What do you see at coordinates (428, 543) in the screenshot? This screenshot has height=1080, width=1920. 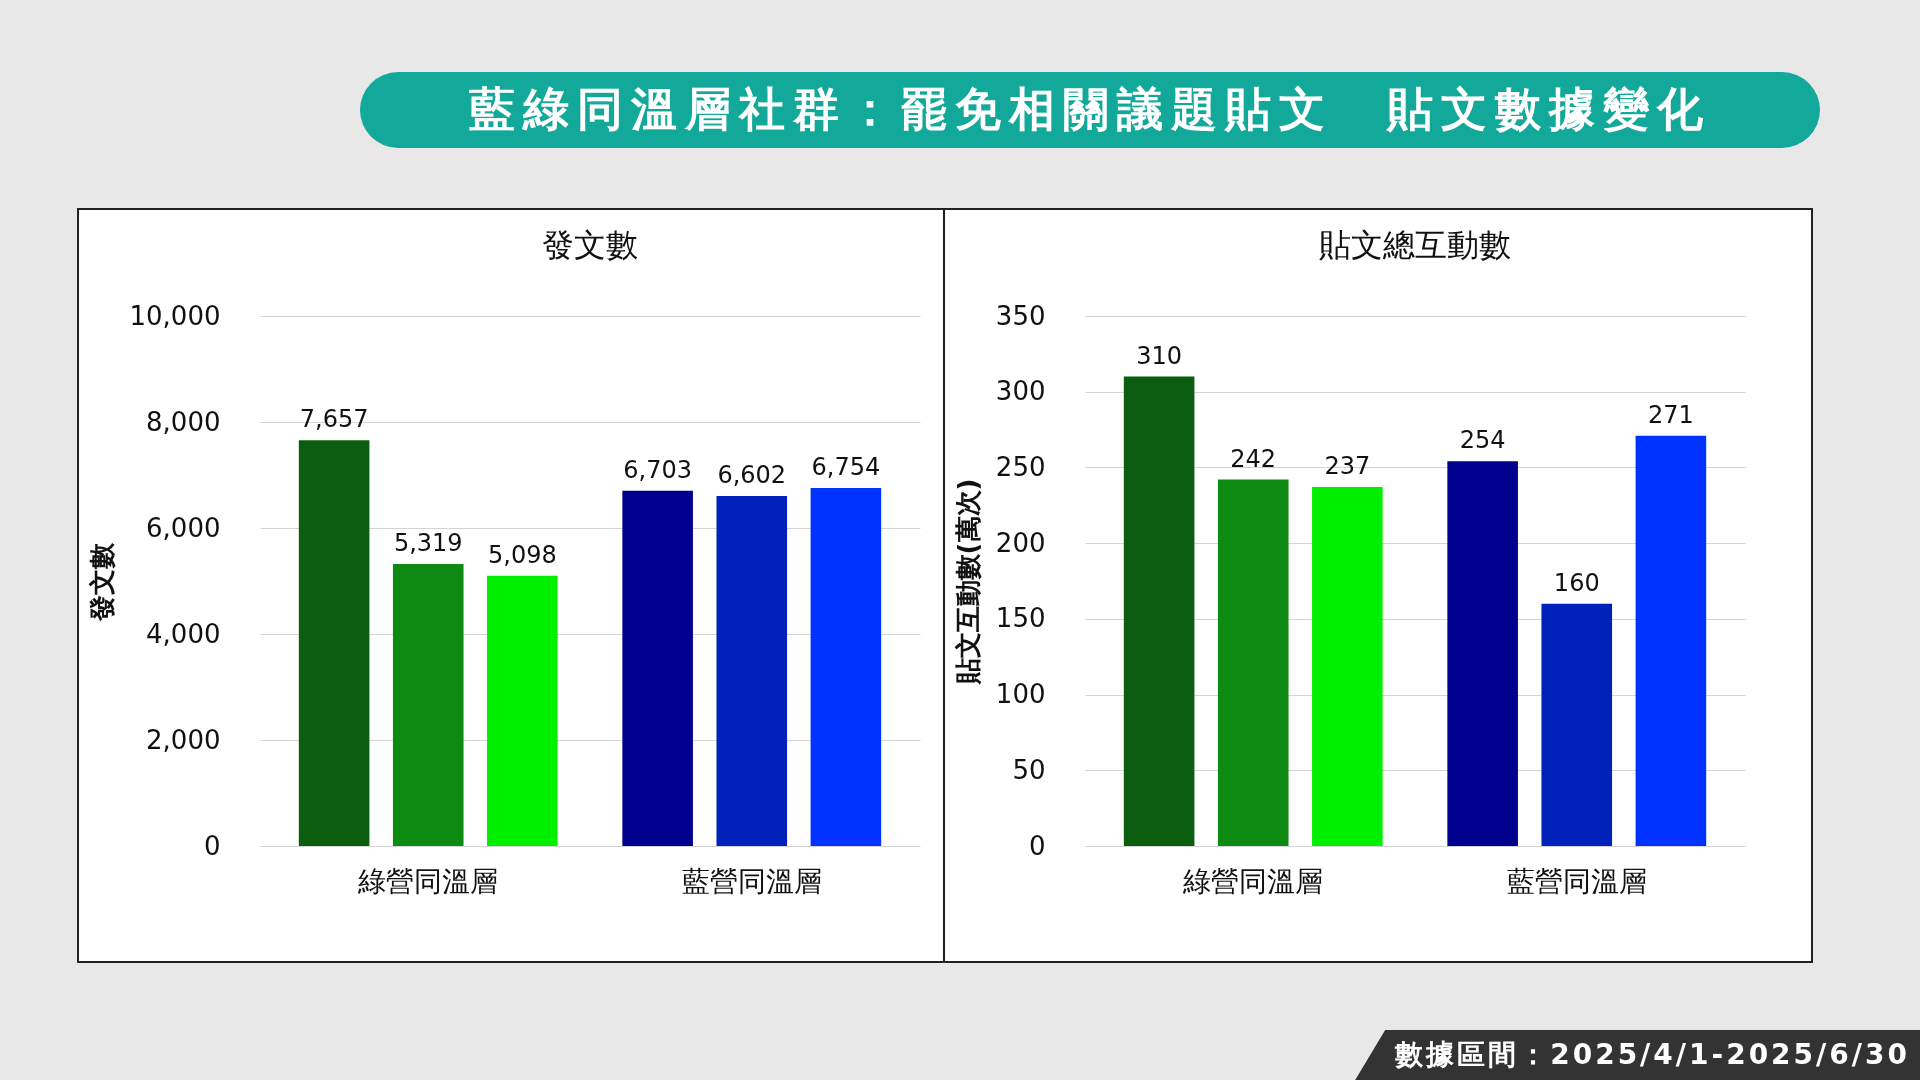 I see `data-label: 5,319` at bounding box center [428, 543].